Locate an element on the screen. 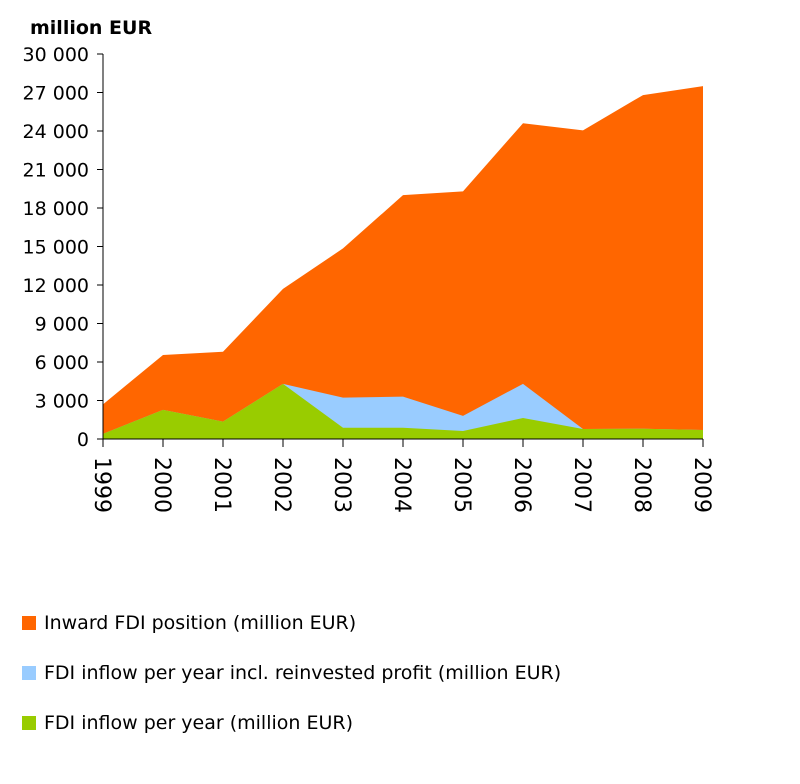  y-tick-label: 18 000 is located at coordinates (56, 209).